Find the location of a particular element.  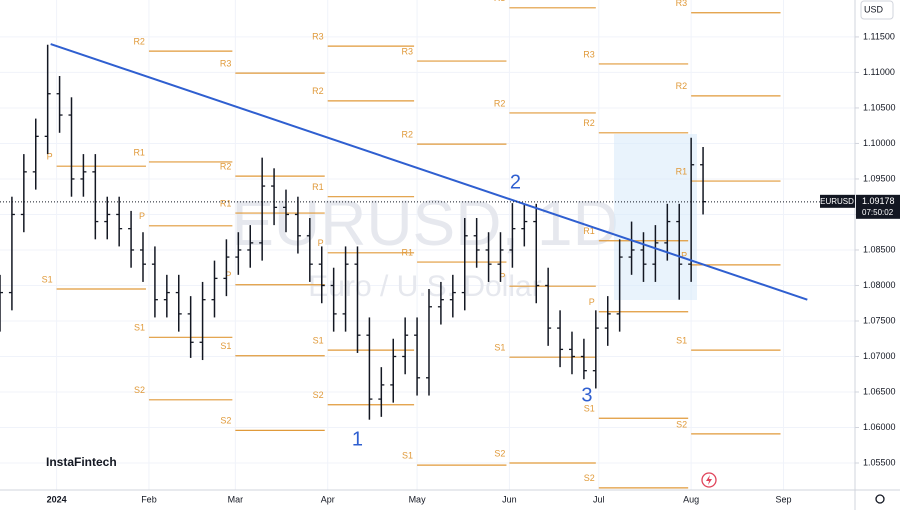

wave-label: 2 is located at coordinates (515, 182).